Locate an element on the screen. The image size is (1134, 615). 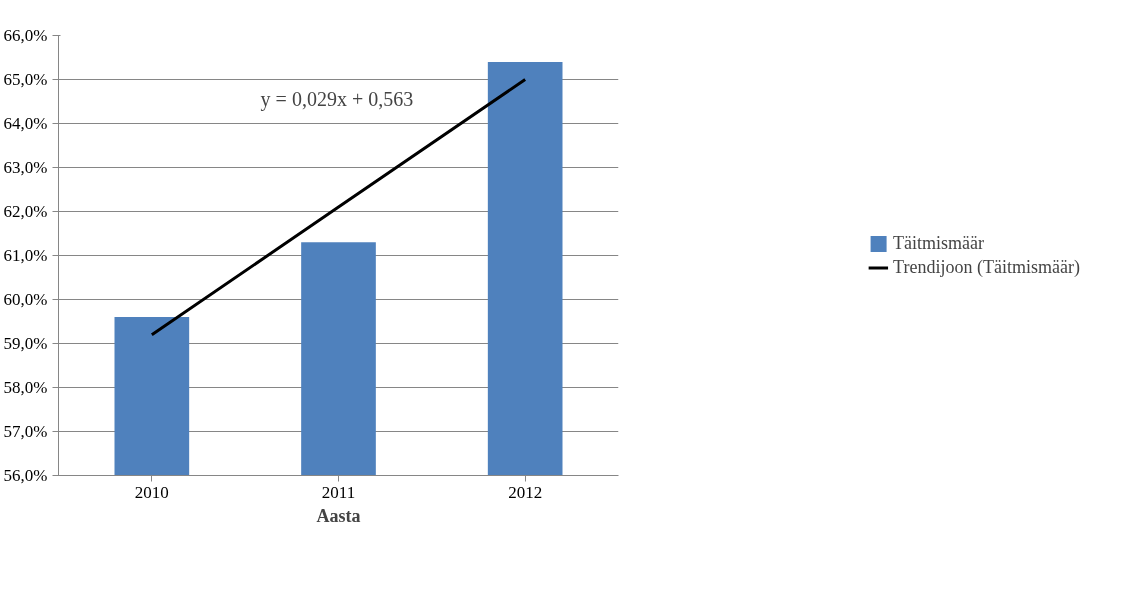
legend-label: Trendijoon (Täitmismäär) is located at coordinates (986, 267).